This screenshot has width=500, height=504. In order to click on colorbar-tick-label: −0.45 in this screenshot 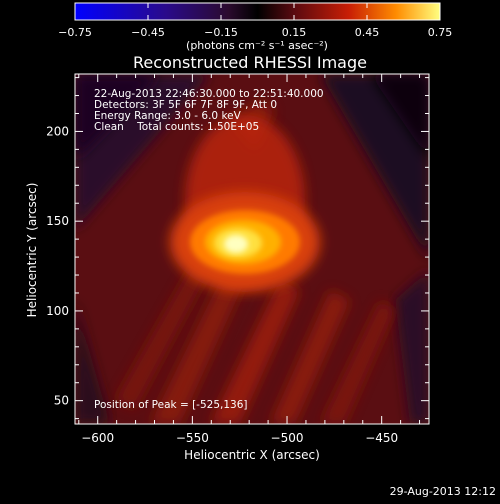, I will do `click(148, 32)`.